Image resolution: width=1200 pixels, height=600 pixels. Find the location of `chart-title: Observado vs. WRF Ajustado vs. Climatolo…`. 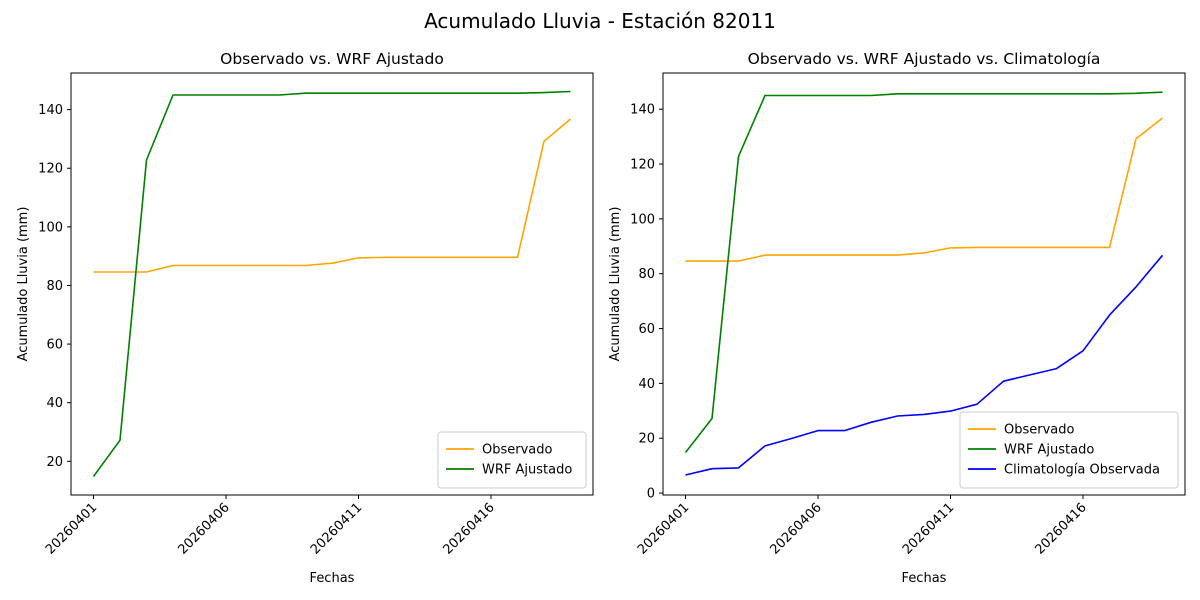

chart-title: Observado vs. WRF Ajustado vs. Climatolo… is located at coordinates (924, 59).